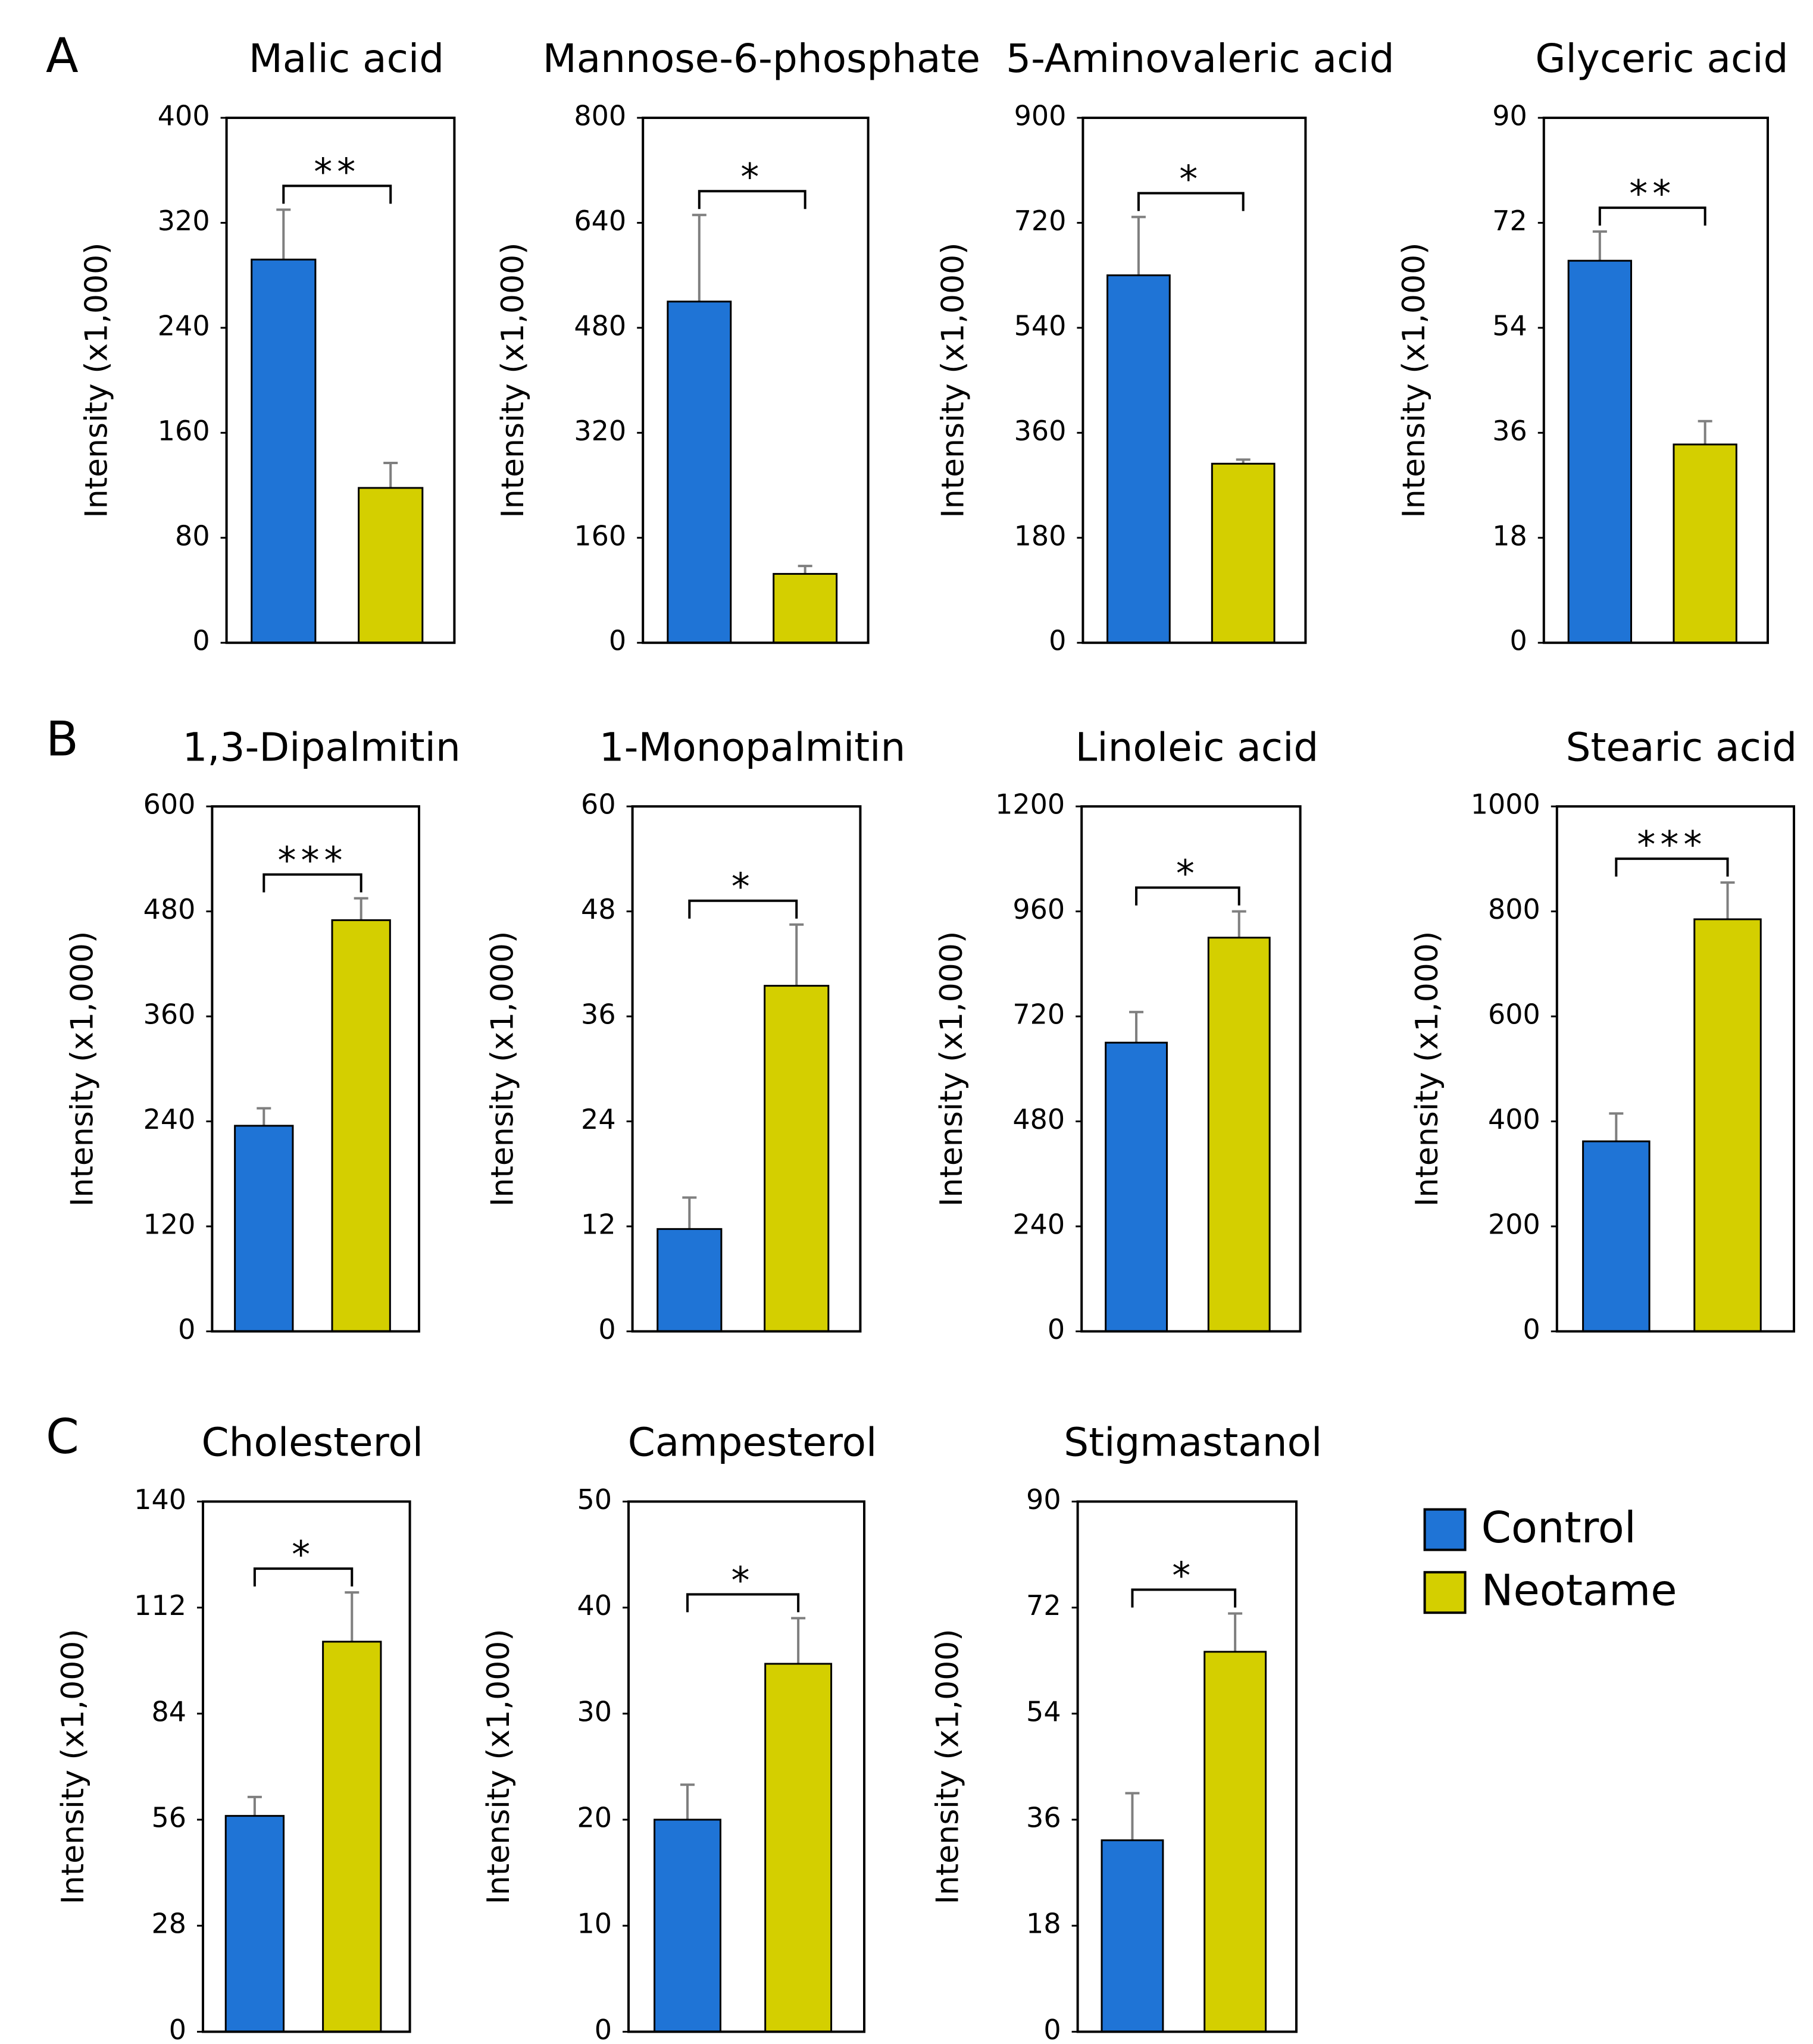  Describe the element at coordinates (752, 1442) in the screenshot. I see `chart-title: Campesterol` at that location.